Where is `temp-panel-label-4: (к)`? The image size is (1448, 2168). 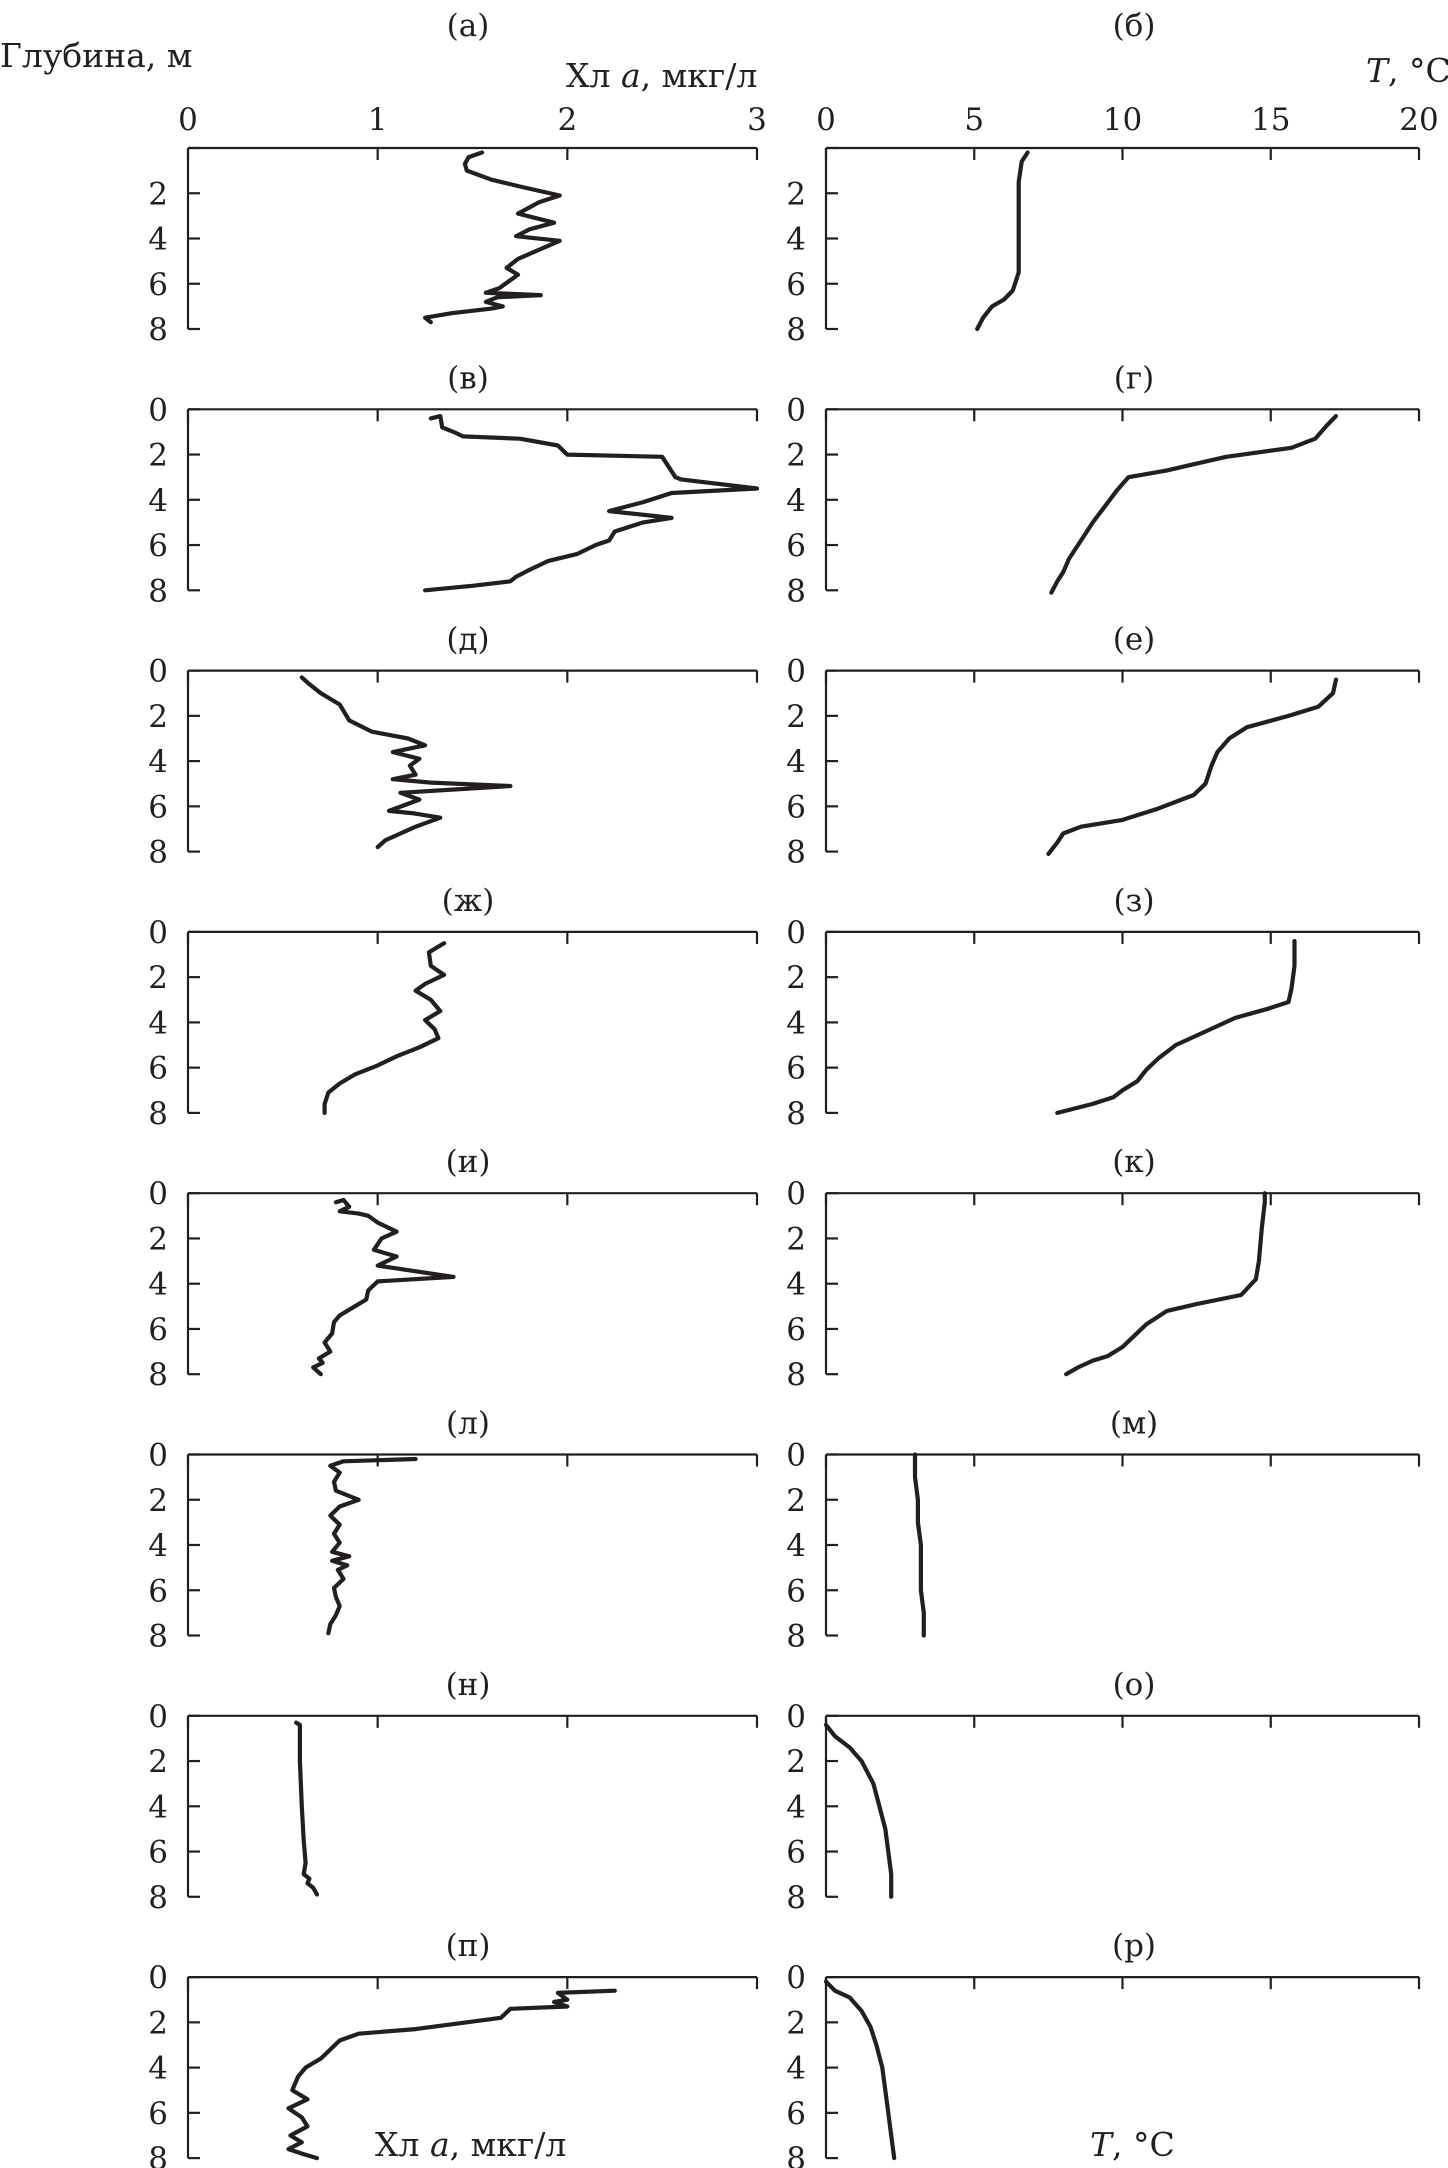 temp-panel-label-4: (к) is located at coordinates (1134, 1162).